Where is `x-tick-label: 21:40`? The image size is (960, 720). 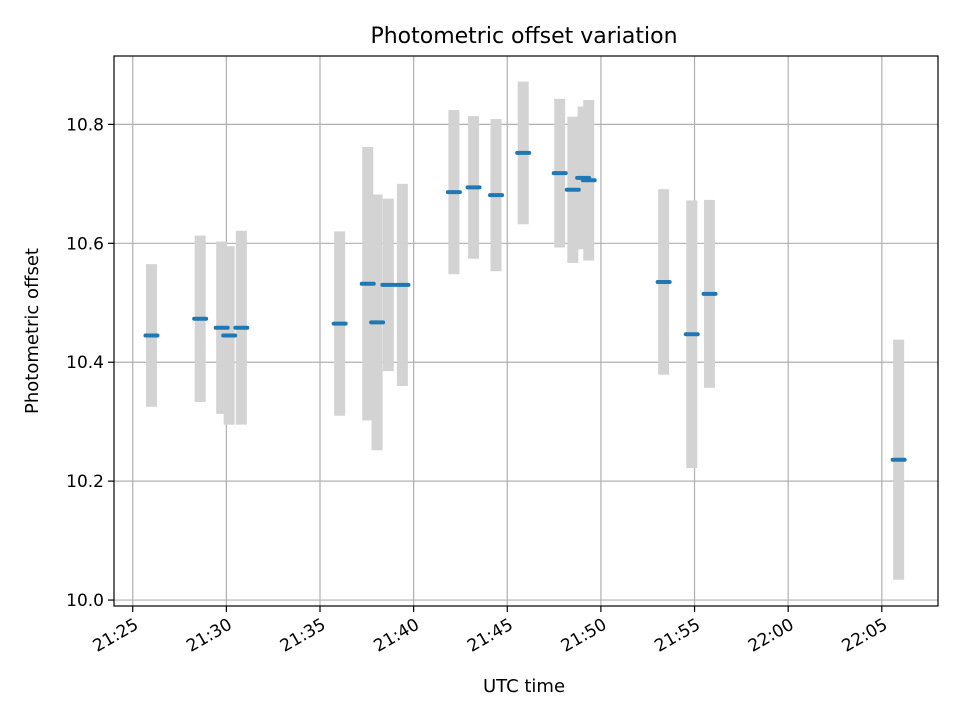
x-tick-label: 21:40 is located at coordinates (397, 636).